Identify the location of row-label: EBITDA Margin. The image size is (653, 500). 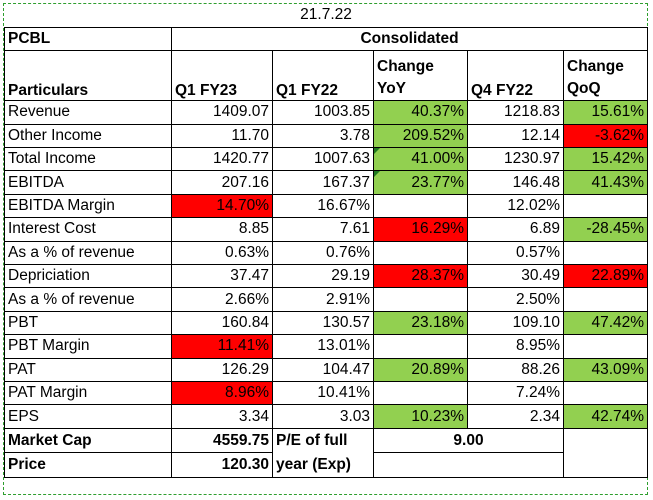
(88, 206).